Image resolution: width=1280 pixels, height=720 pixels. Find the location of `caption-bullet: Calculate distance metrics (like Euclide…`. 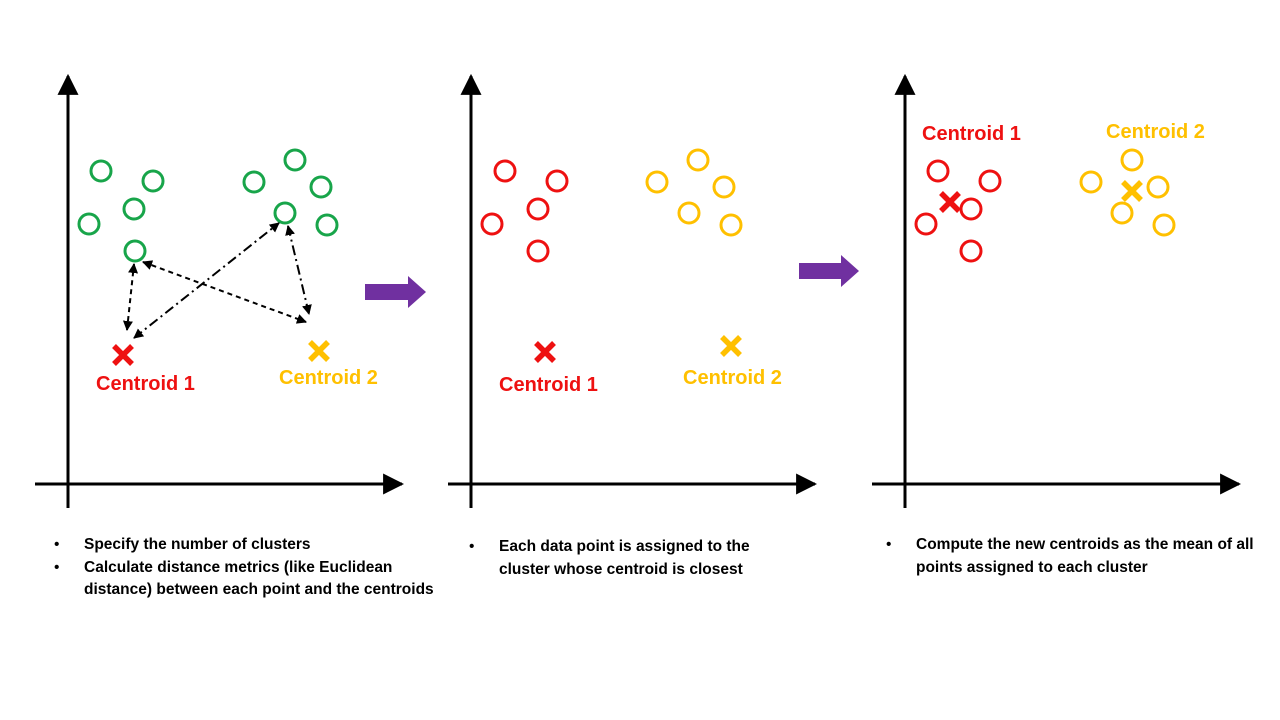

caption-bullet: Calculate distance metrics (like Euclide… is located at coordinates (251, 579).